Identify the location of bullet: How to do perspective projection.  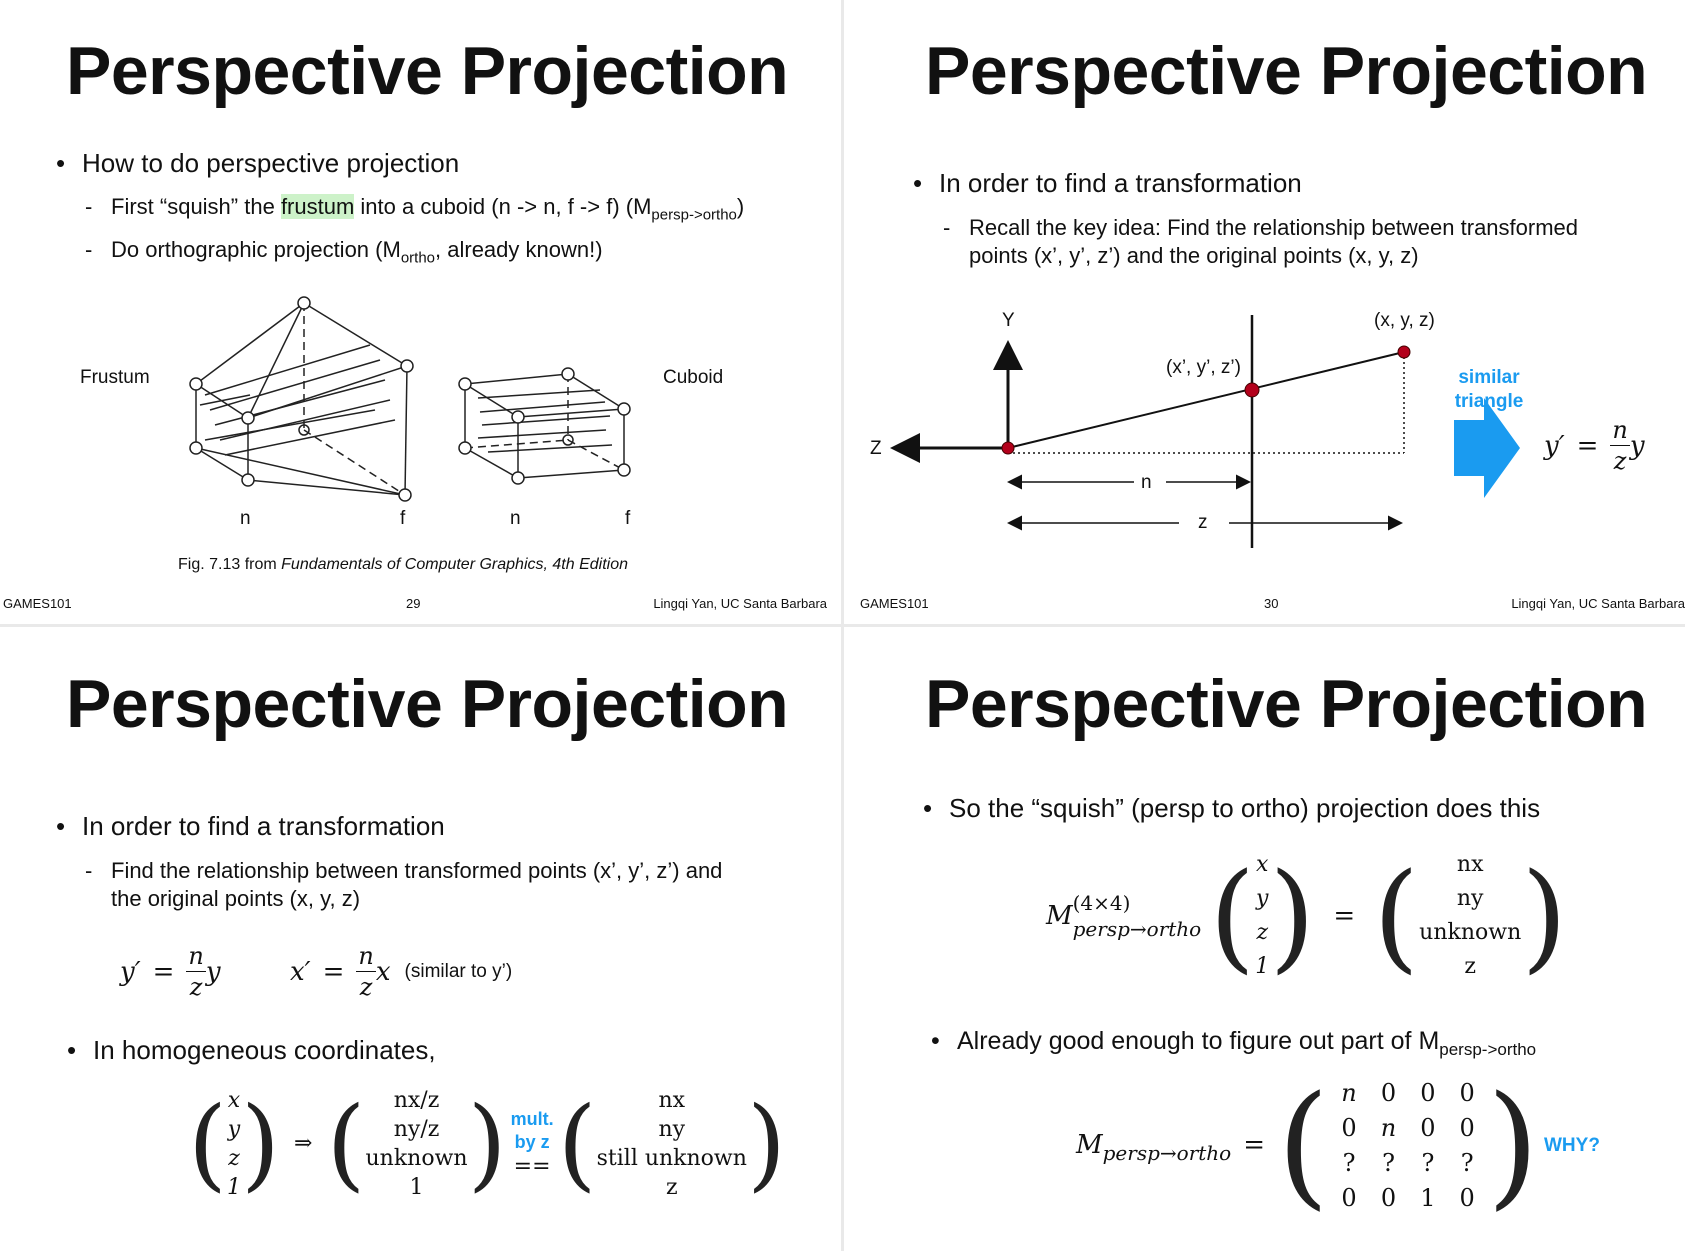
(257, 163).